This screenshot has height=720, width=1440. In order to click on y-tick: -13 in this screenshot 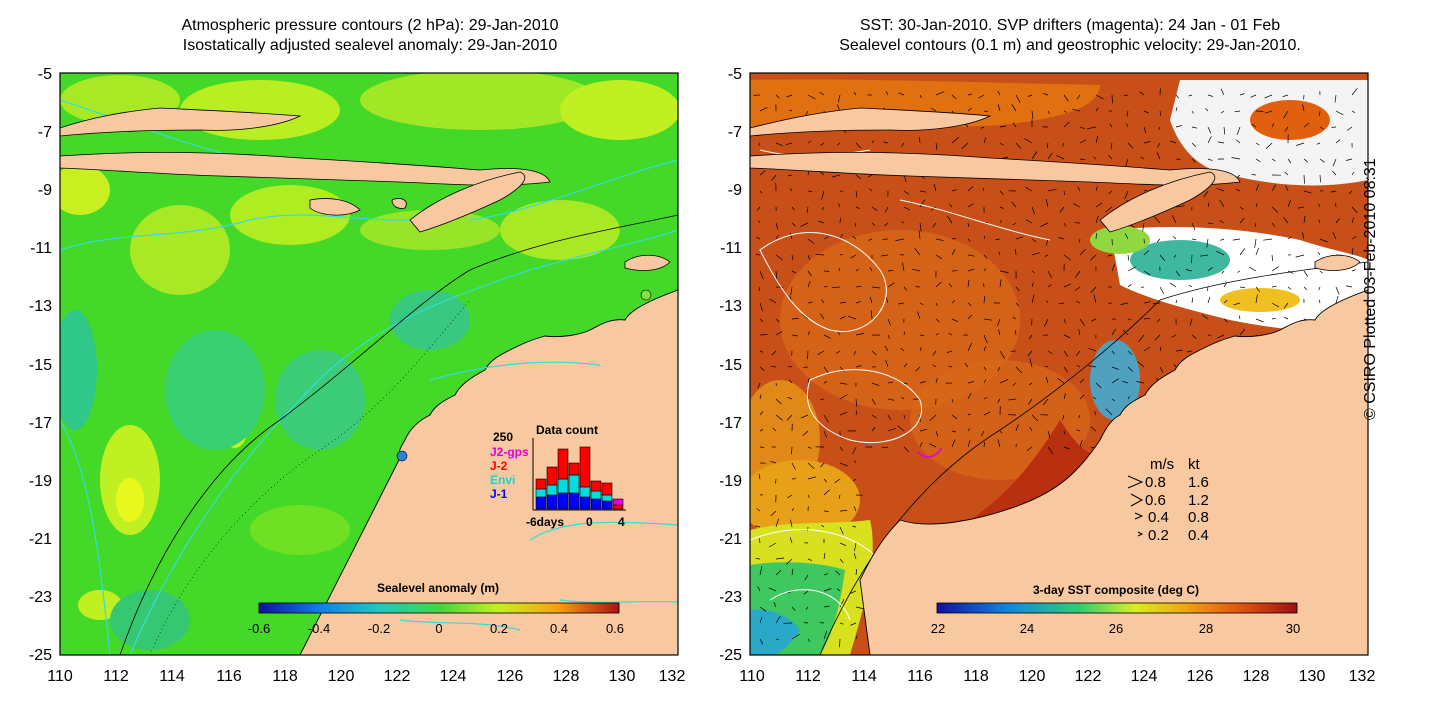, I will do `click(731, 306)`.